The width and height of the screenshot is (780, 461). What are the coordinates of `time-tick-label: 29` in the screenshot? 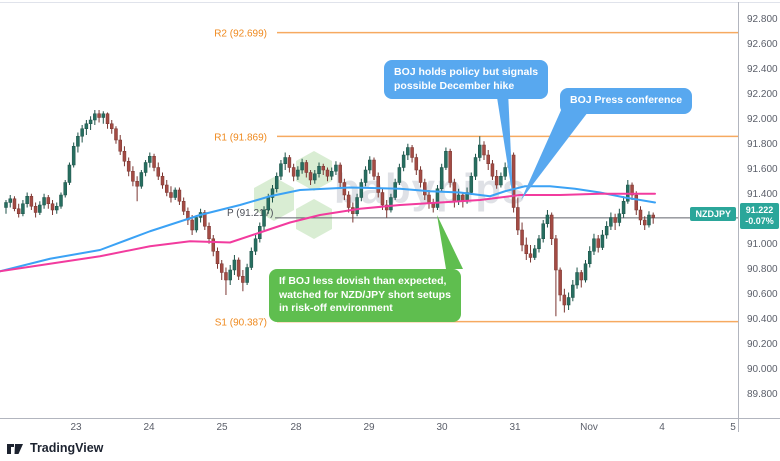 It's located at (369, 427).